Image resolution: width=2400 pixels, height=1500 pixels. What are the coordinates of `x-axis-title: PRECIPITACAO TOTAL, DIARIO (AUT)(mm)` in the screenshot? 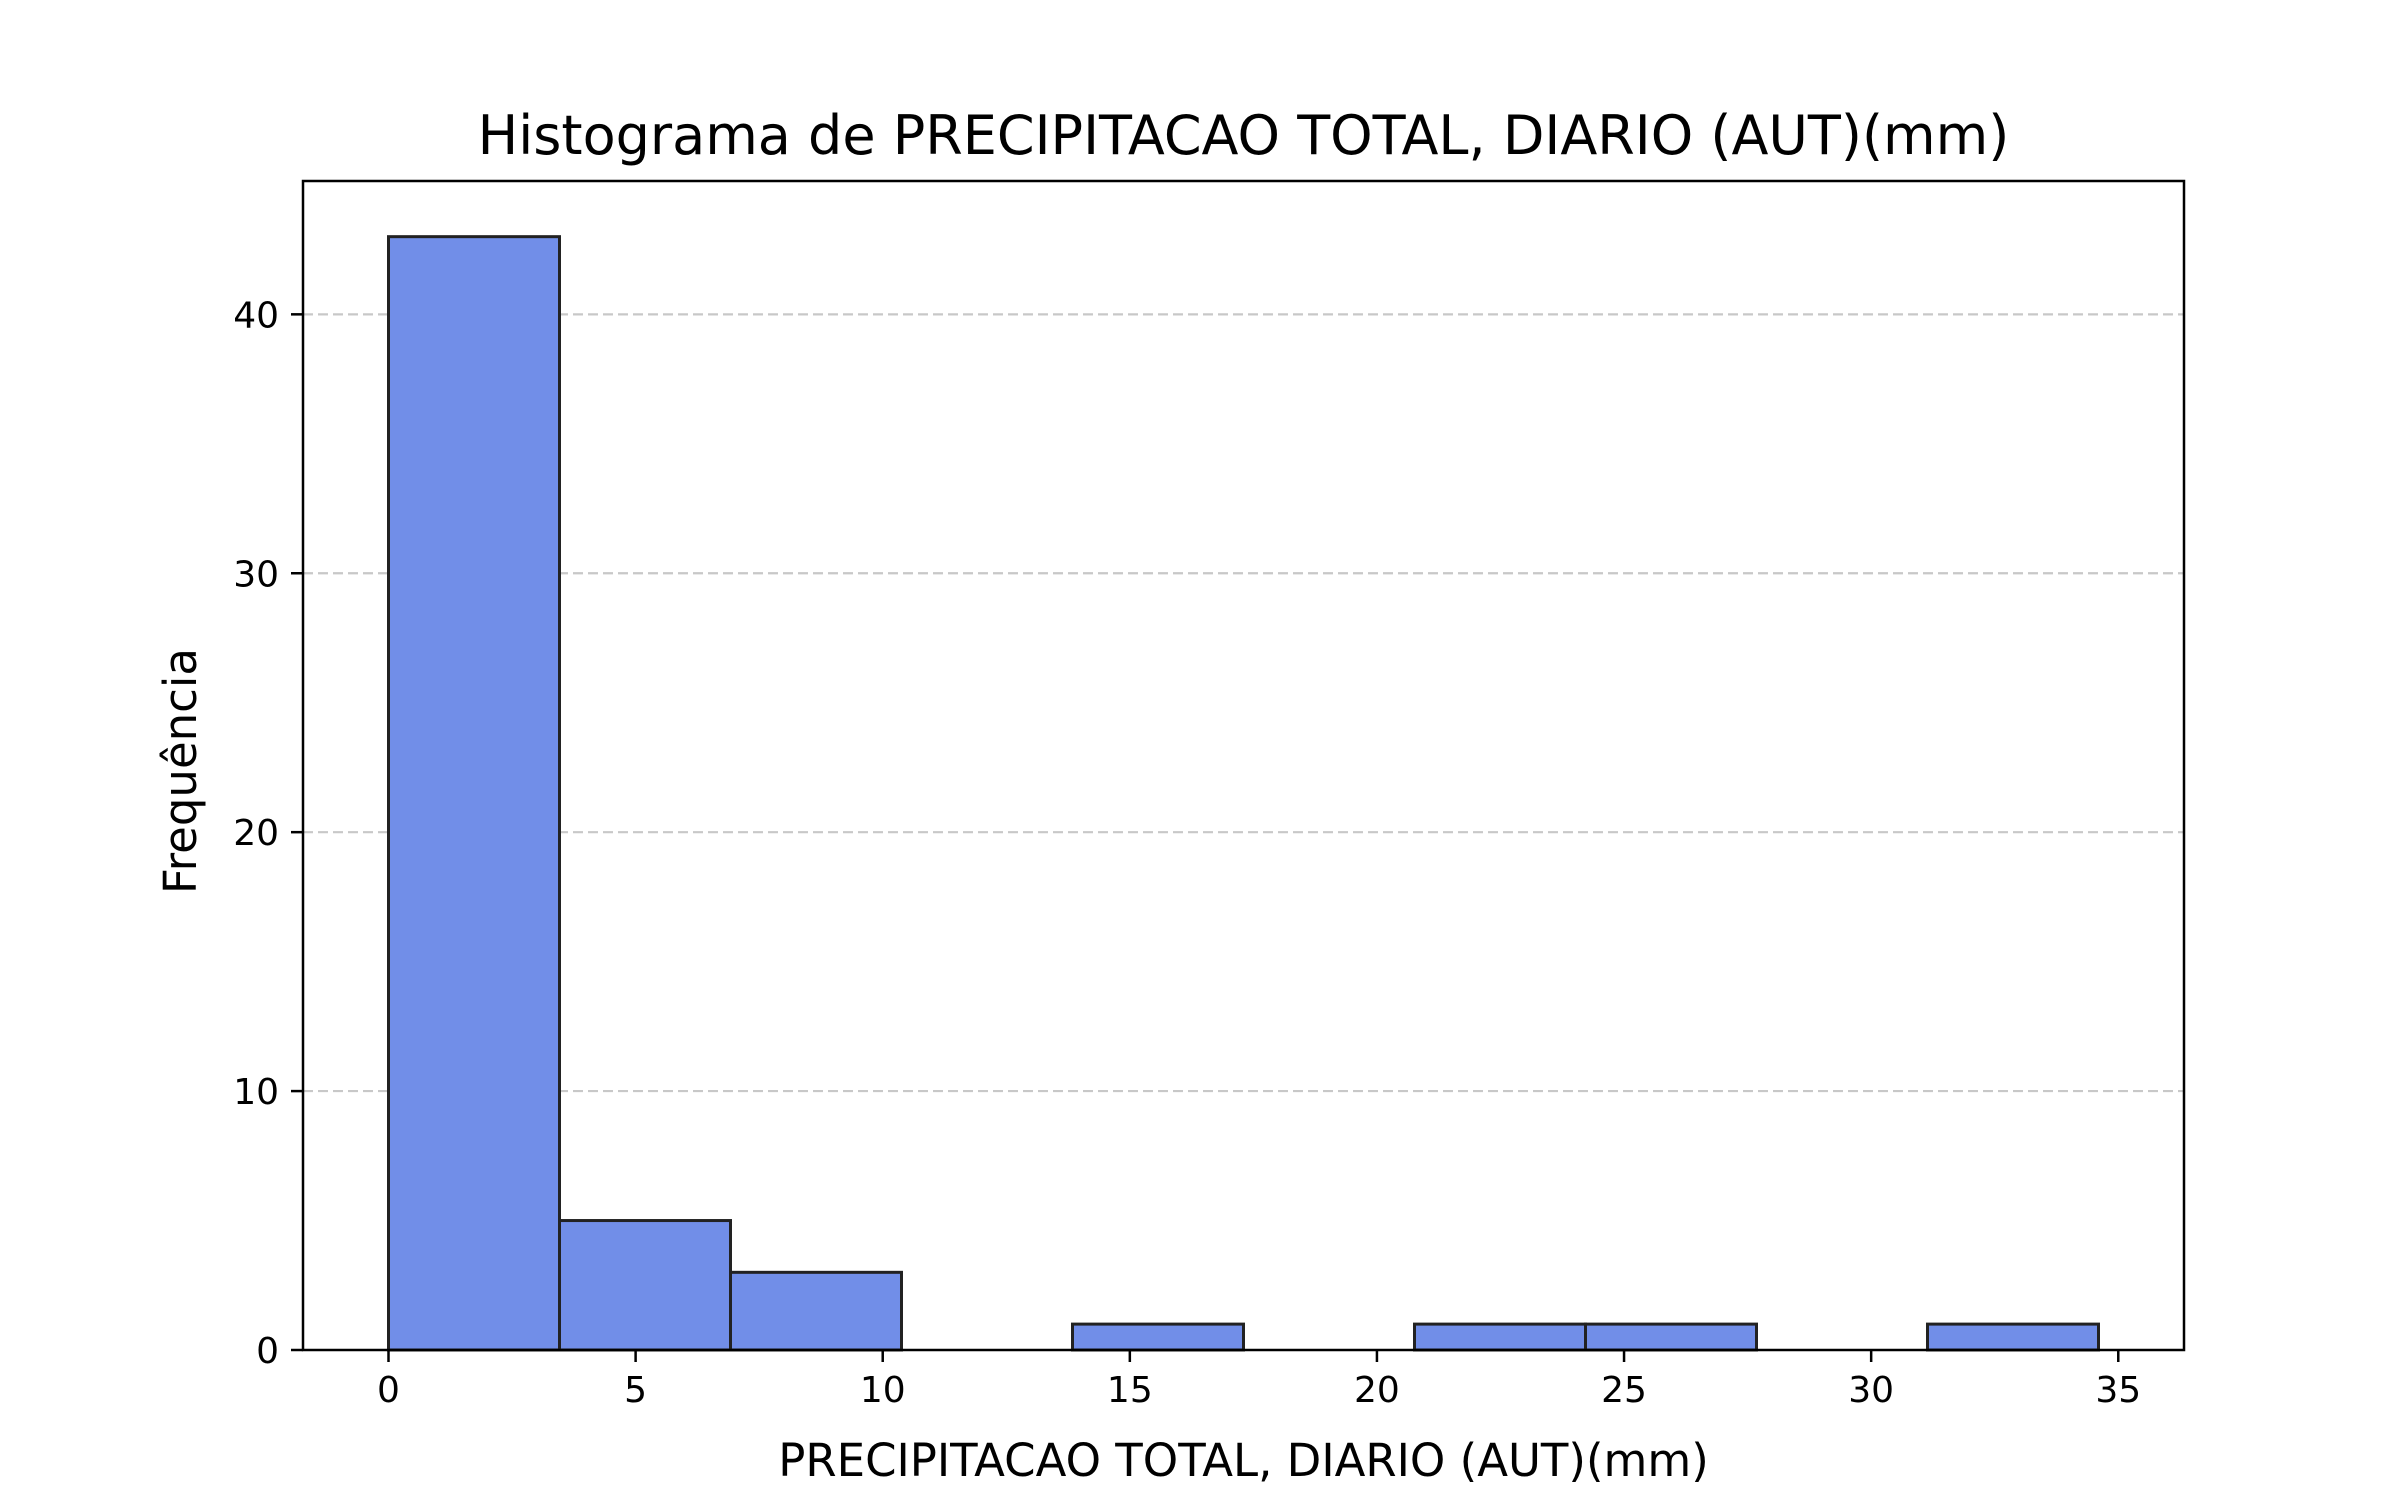 It's located at (1243, 1460).